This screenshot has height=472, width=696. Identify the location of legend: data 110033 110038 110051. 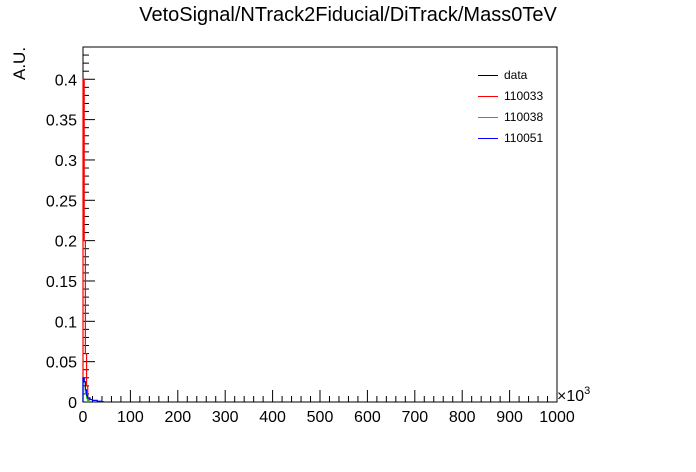
(523, 108).